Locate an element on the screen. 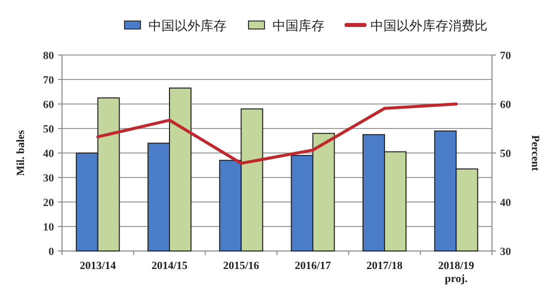  x-tick-label: 2014/15 is located at coordinates (169, 266).